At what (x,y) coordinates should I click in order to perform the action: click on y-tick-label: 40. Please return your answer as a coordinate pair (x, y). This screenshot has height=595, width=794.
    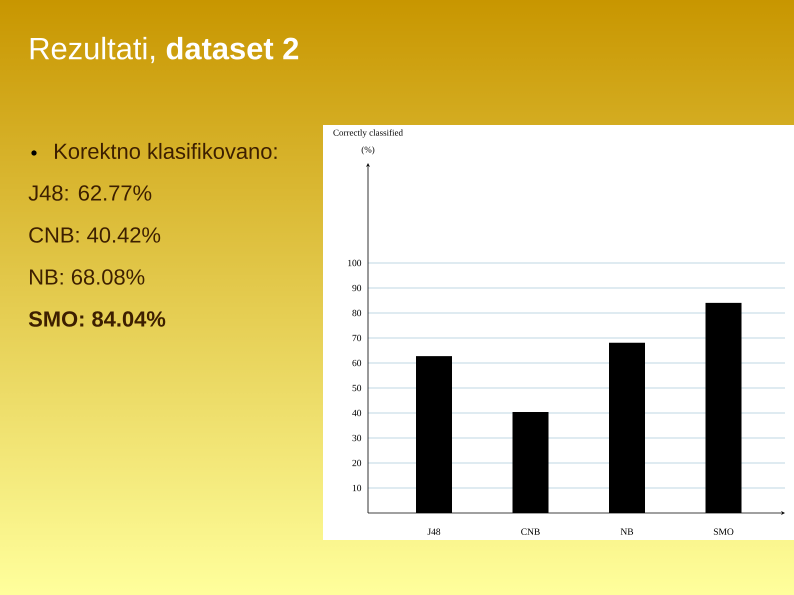
    Looking at the image, I should click on (357, 413).